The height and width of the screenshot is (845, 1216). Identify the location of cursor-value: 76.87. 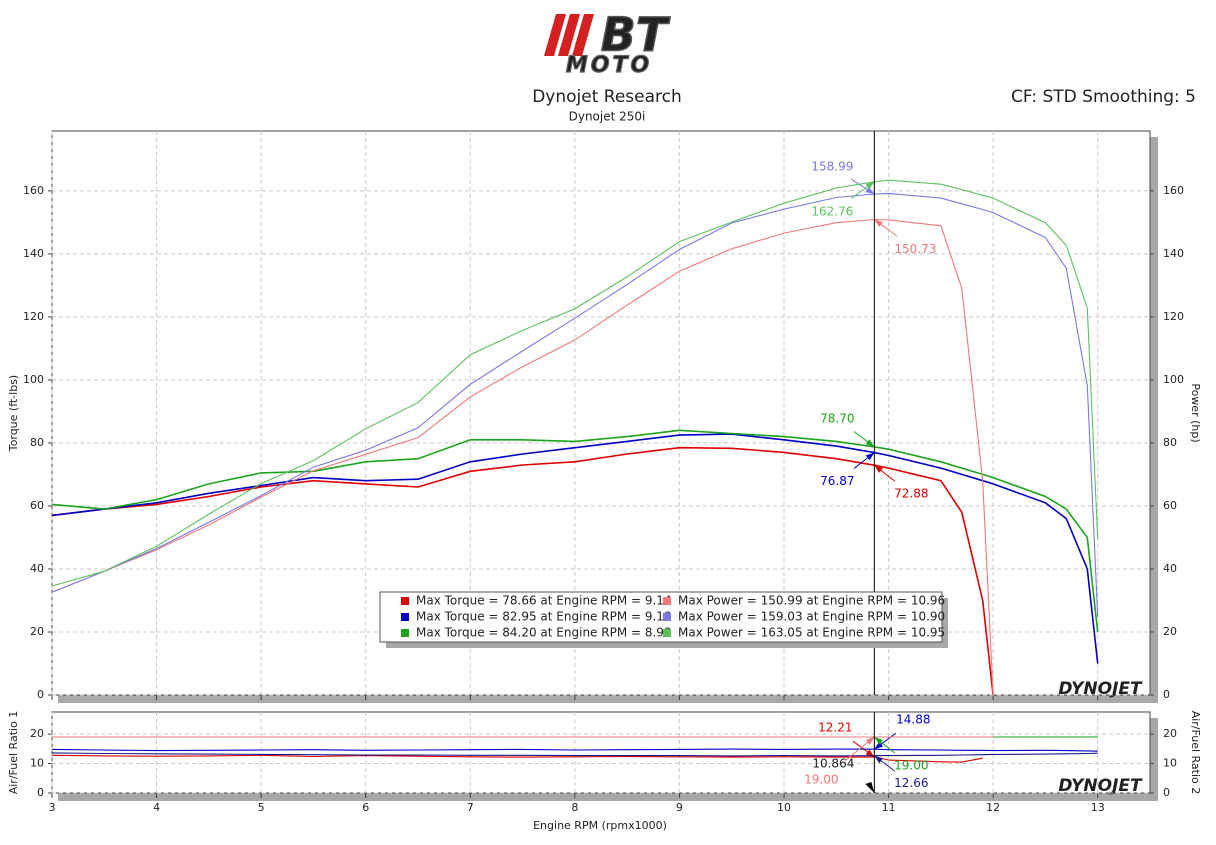
(837, 481).